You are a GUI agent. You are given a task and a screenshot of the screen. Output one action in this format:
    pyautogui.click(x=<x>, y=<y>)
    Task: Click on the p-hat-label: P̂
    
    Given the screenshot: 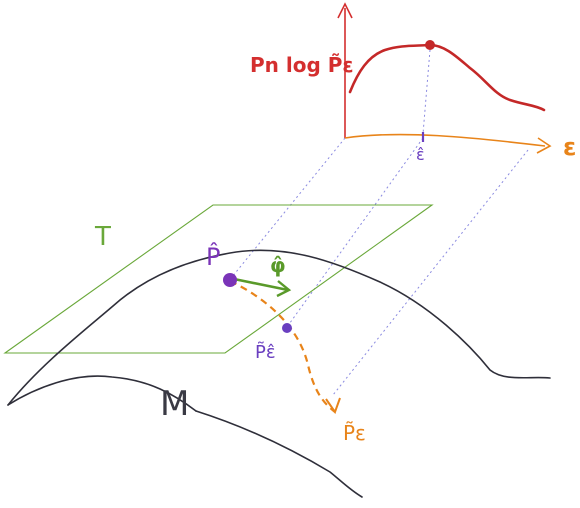 What is the action you would take?
    pyautogui.click(x=213, y=257)
    